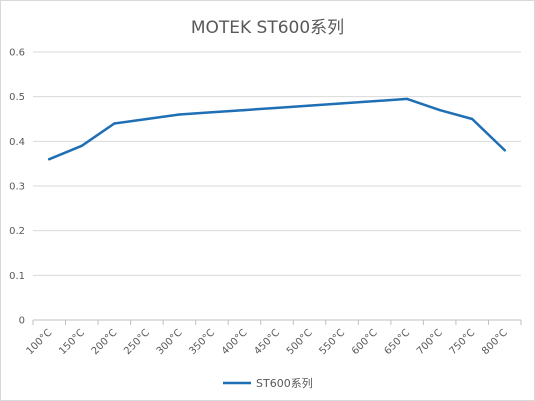  What do you see at coordinates (202, 342) in the screenshot?
I see `x-tick-label: 350°C` at bounding box center [202, 342].